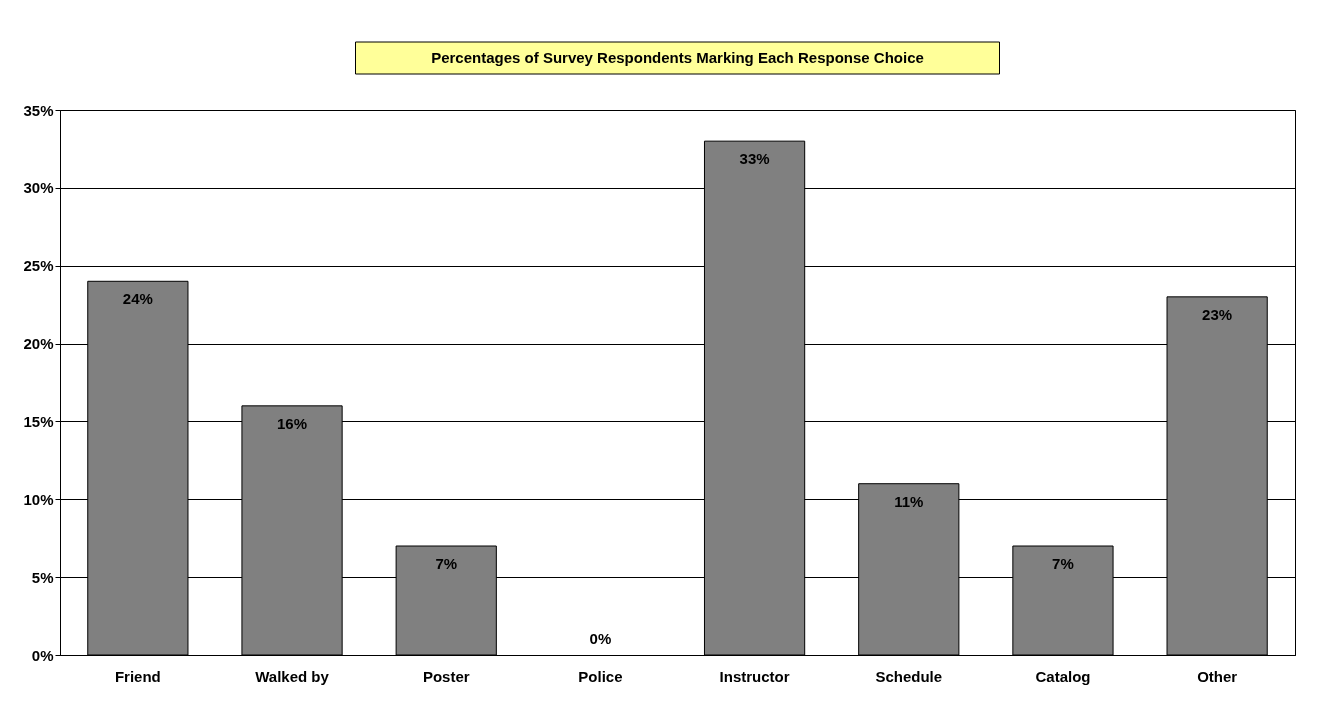 The image size is (1328, 719). I want to click on y-tick-label: 25%, so click(38, 266).